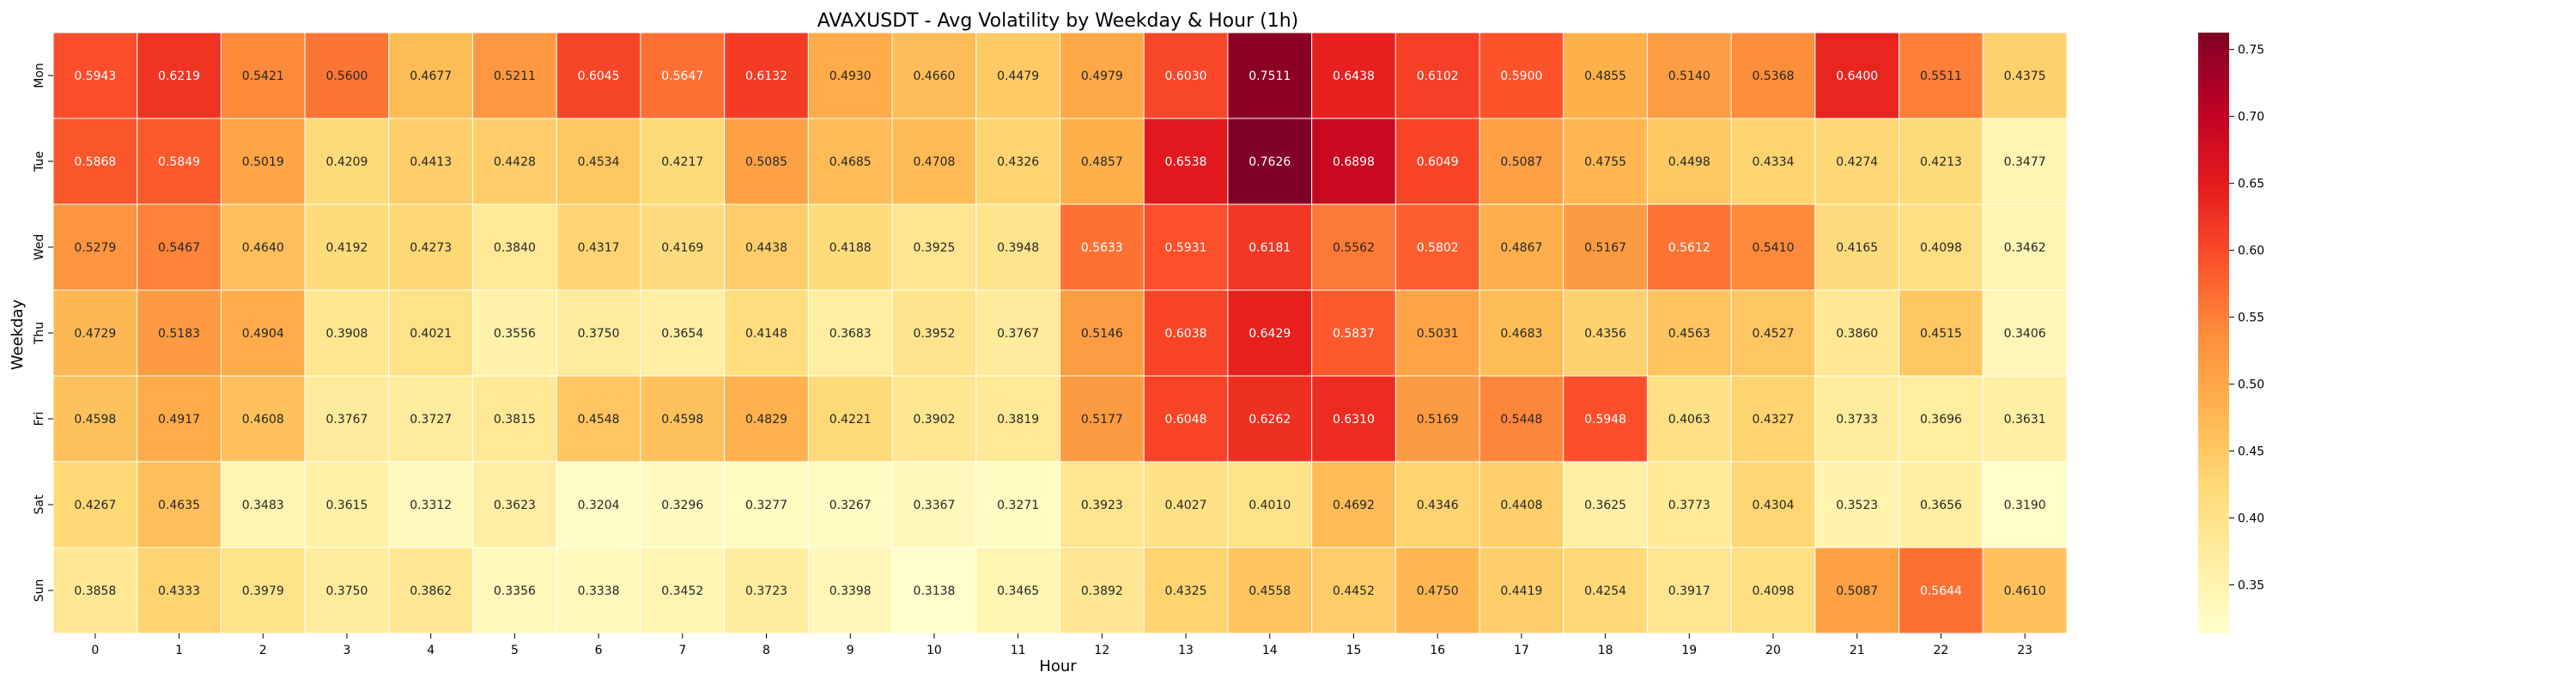  Describe the element at coordinates (179, 591) in the screenshot. I see `cell-value-label: 0.4333` at that location.